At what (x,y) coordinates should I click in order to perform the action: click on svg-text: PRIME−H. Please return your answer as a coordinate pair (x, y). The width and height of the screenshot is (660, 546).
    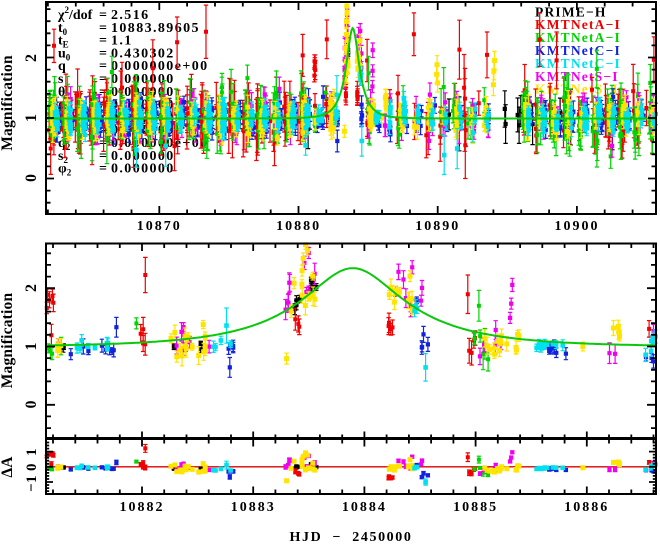
    Looking at the image, I should click on (571, 11).